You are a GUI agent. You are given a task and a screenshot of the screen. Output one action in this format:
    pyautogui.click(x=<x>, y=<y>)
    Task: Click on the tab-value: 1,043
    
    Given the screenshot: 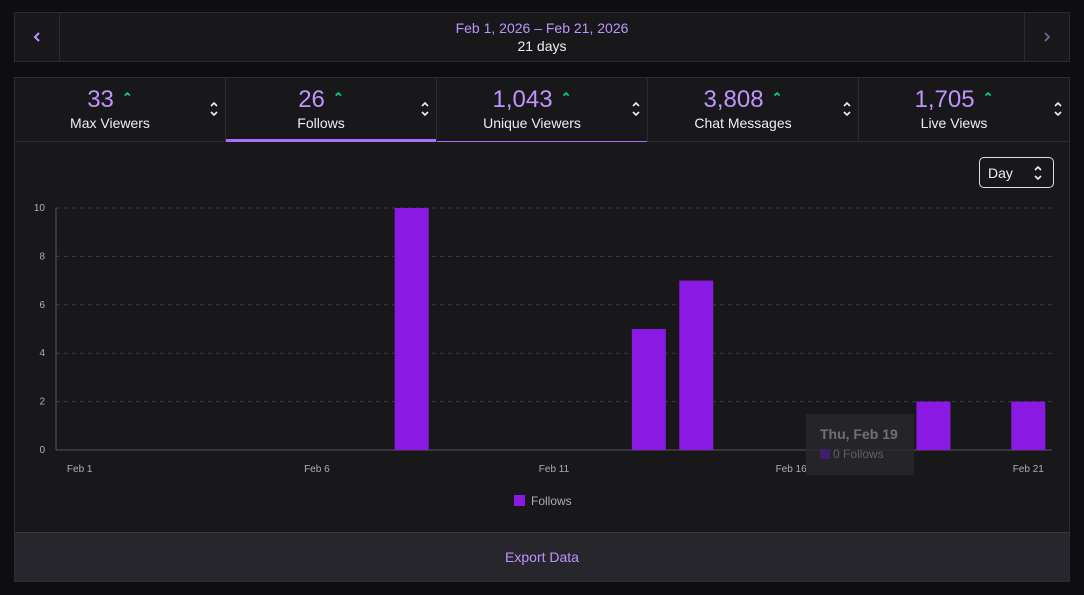 What is the action you would take?
    pyautogui.click(x=522, y=99)
    